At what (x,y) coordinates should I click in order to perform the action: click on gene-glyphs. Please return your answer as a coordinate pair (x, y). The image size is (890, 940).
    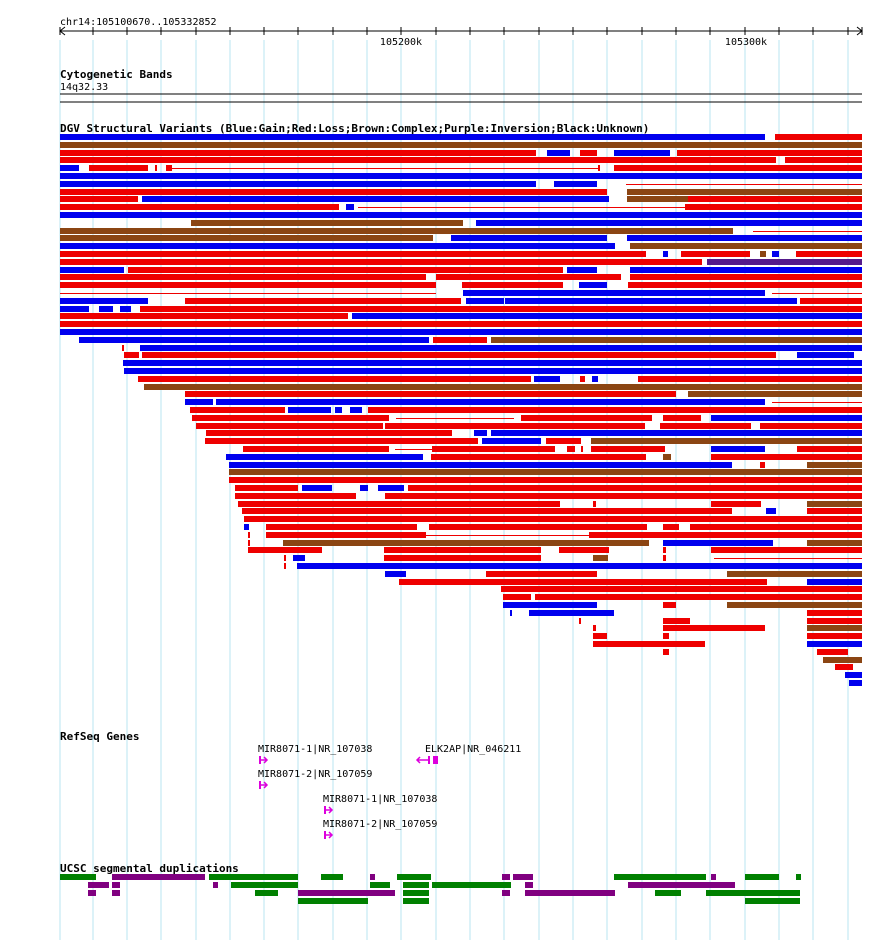
    Looking at the image, I should click on (348, 797).